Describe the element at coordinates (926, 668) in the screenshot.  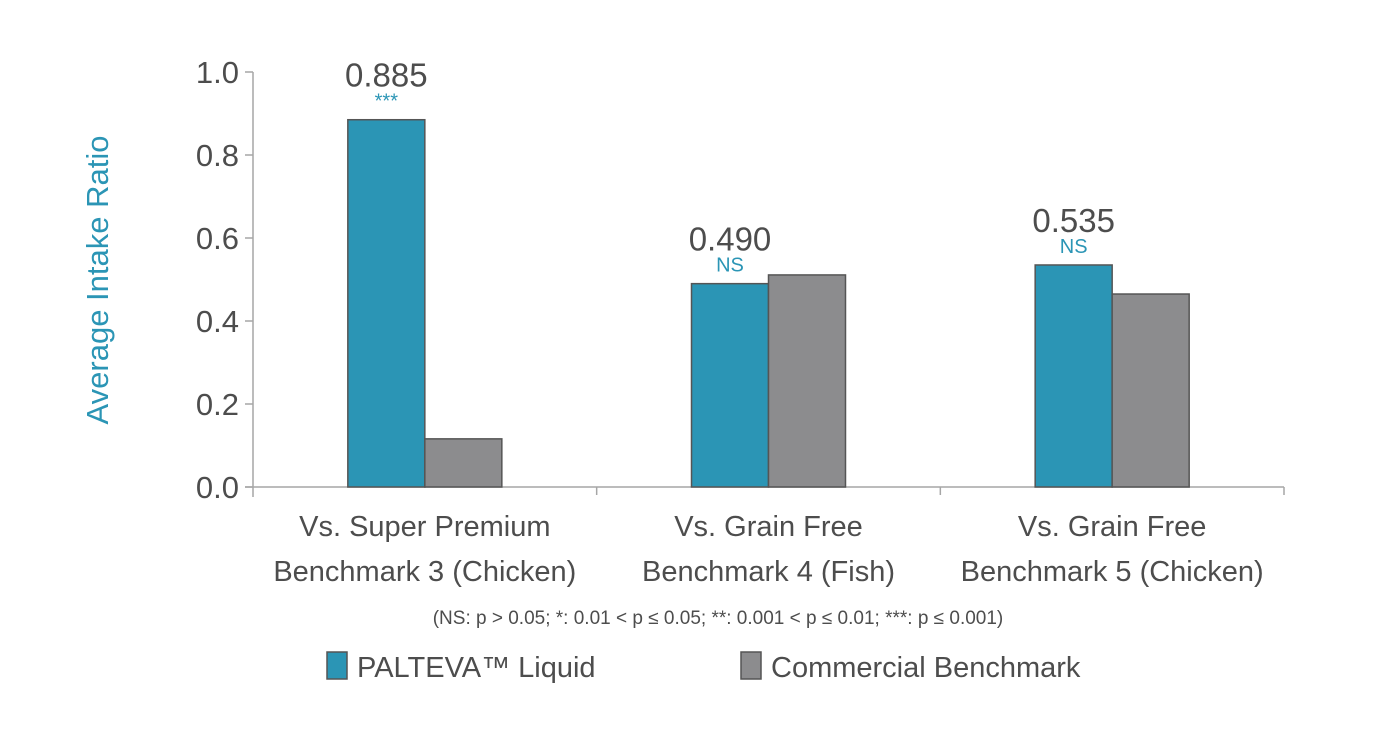
I see `legend-label: Commercial Benchmark` at that location.